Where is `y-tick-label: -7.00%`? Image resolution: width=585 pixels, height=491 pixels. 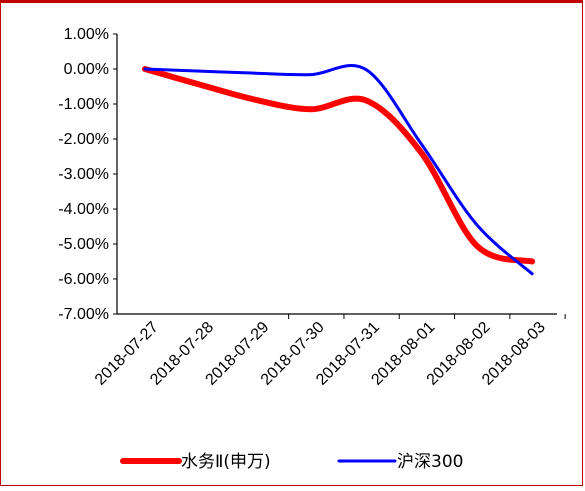
y-tick-label: -7.00% is located at coordinates (83, 314).